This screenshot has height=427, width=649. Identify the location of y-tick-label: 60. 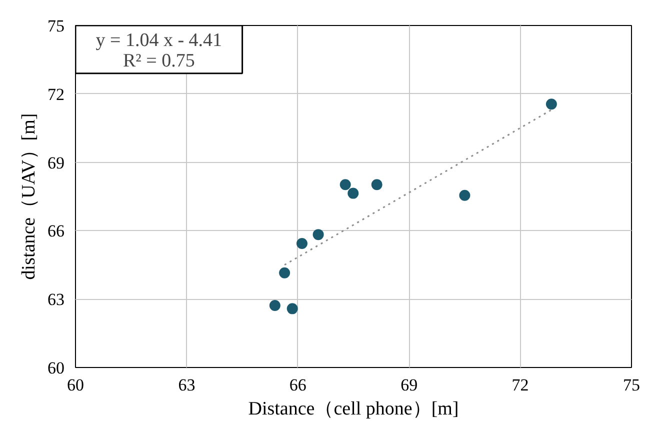
(56, 368).